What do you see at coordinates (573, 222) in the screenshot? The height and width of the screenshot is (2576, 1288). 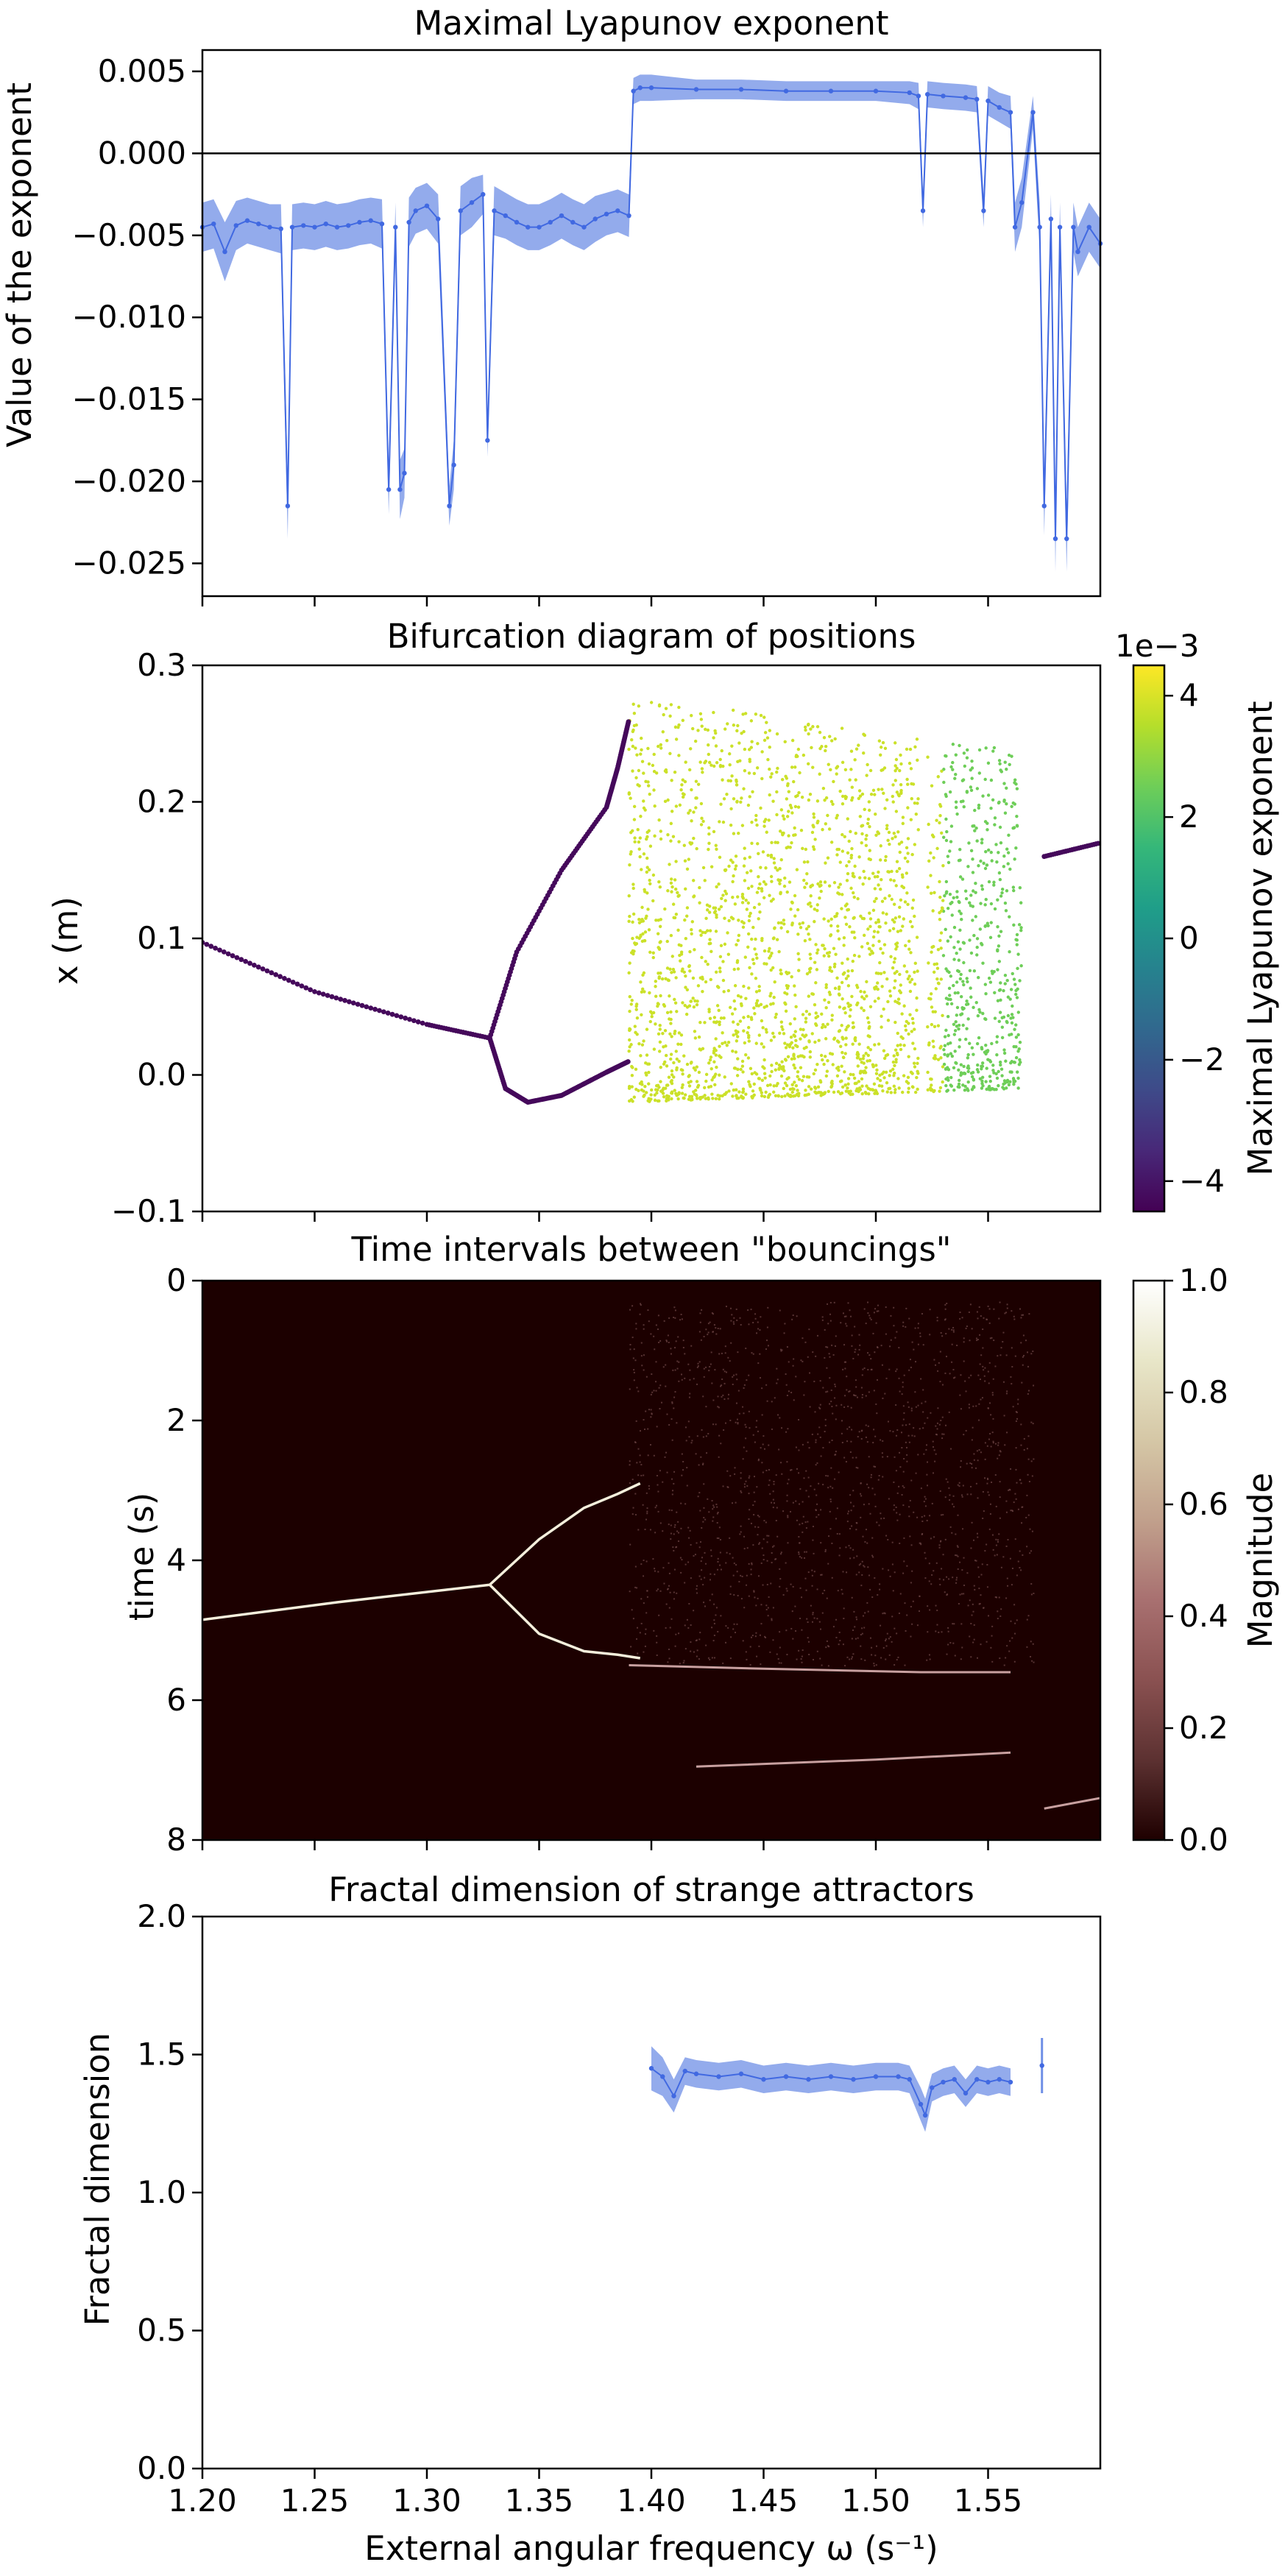 I see `lyapunov-point` at bounding box center [573, 222].